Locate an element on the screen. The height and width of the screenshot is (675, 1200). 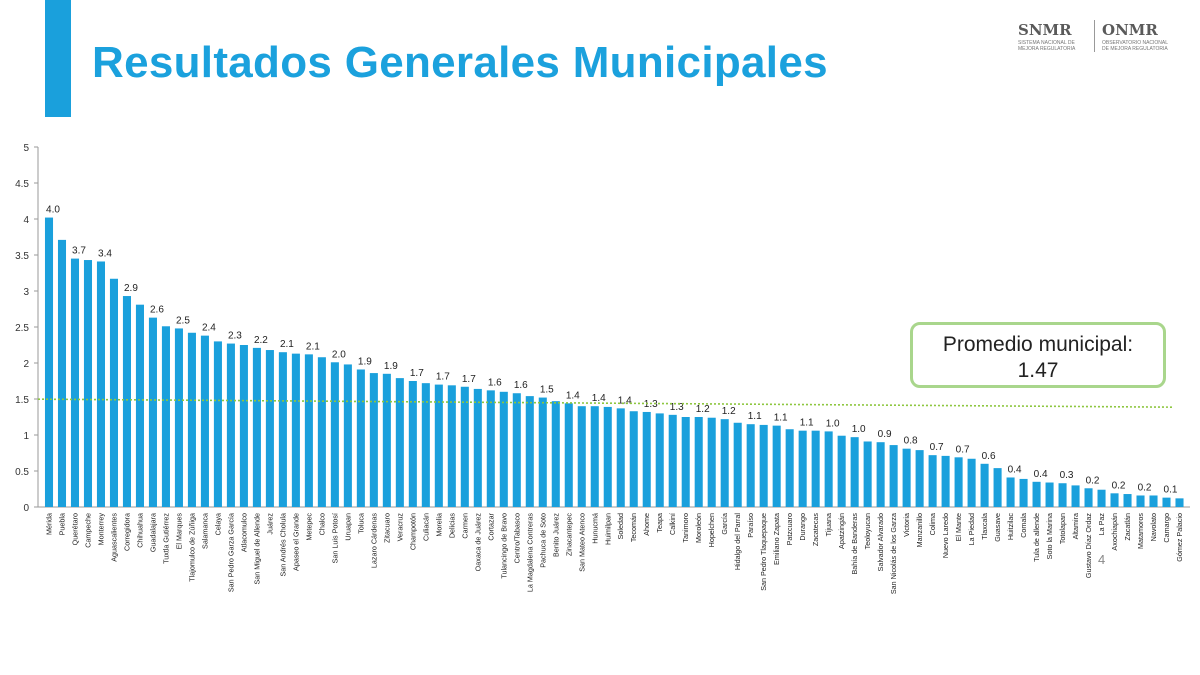
x-tick-label: Nuevo Laredo is located at coordinates (945, 535).